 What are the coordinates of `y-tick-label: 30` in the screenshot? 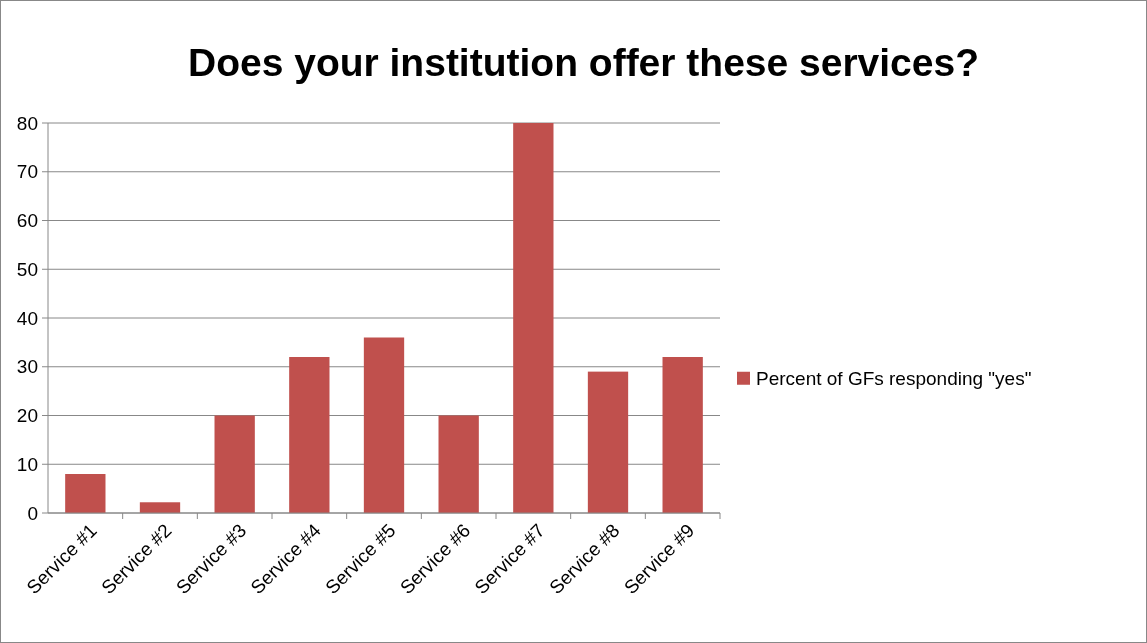 It's located at (27, 367).